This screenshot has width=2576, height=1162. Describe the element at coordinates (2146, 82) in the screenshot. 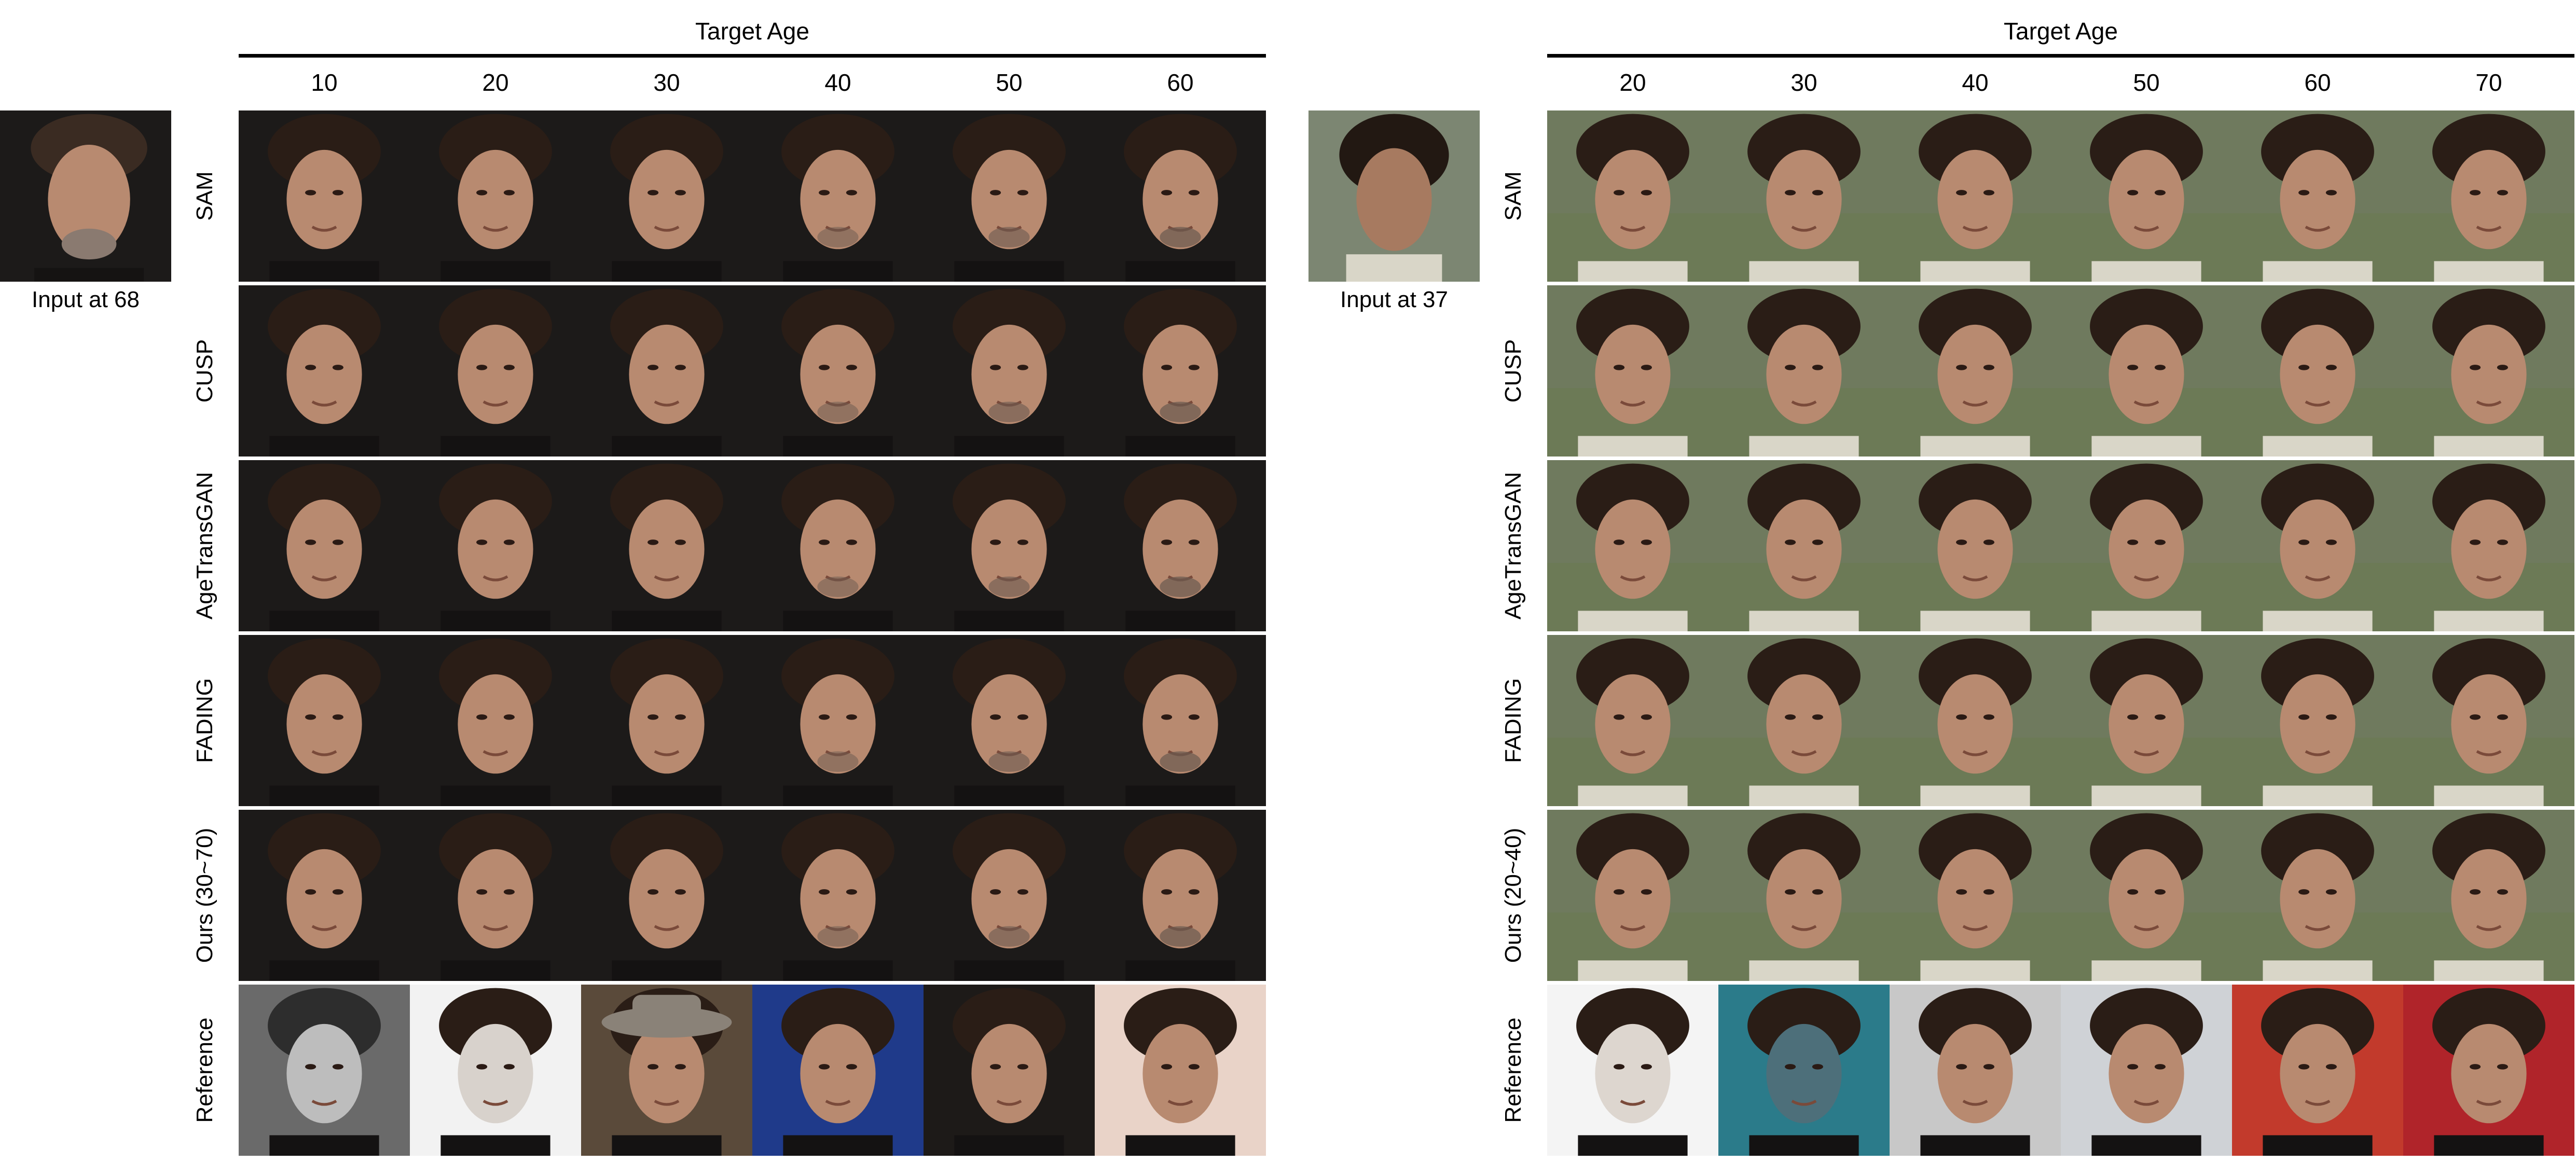

I see `right-age-label: 50` at that location.